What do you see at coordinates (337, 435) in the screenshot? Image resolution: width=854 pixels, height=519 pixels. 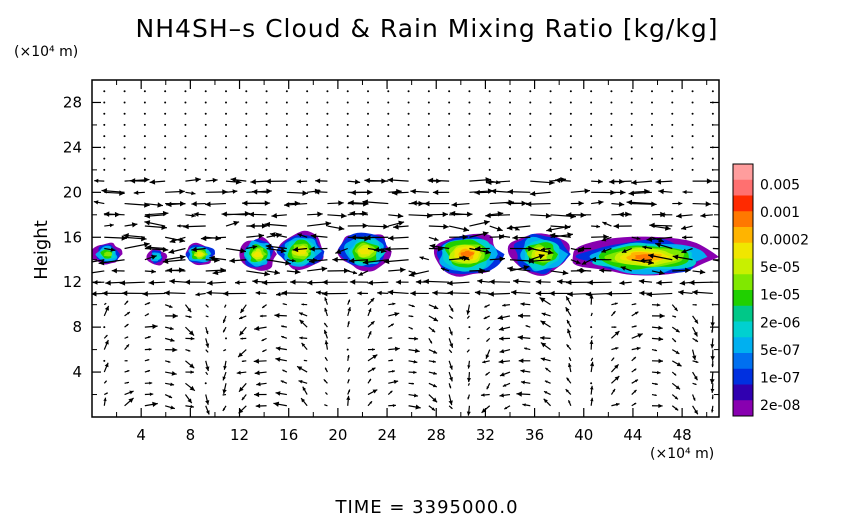 I see `x-tick-label: 20` at bounding box center [337, 435].